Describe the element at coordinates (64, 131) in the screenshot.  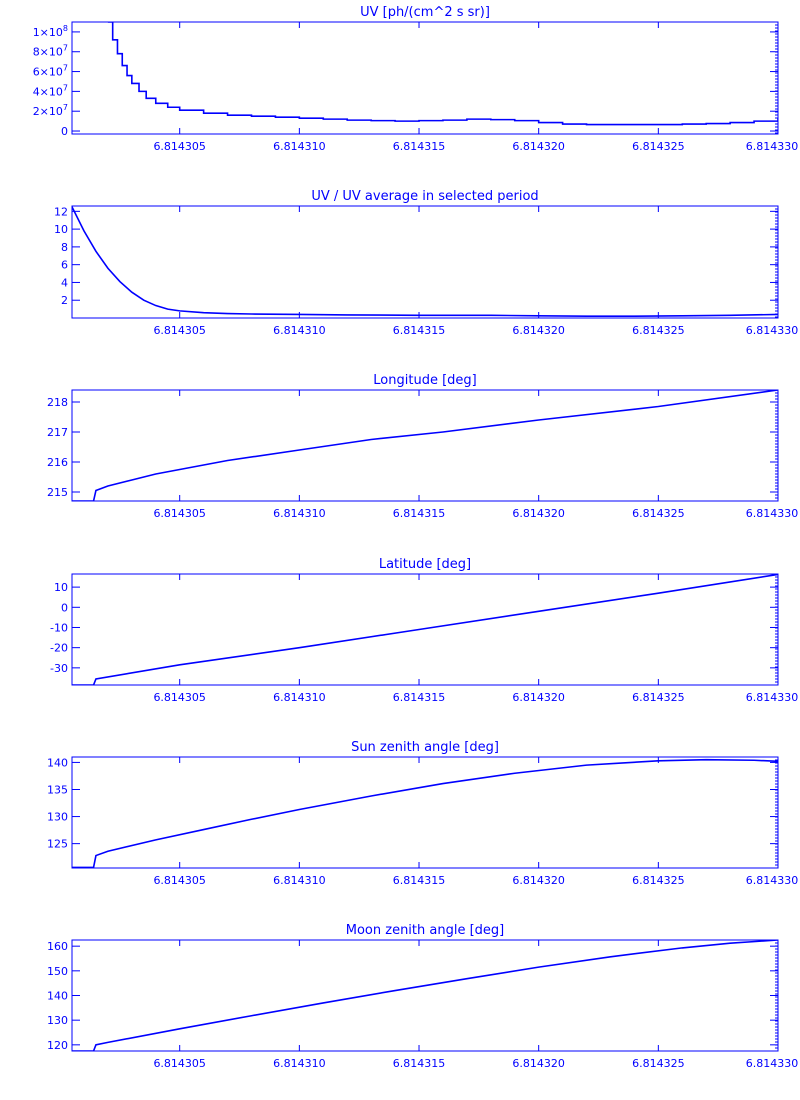
I see `y-tick-label-base: 0` at that location.